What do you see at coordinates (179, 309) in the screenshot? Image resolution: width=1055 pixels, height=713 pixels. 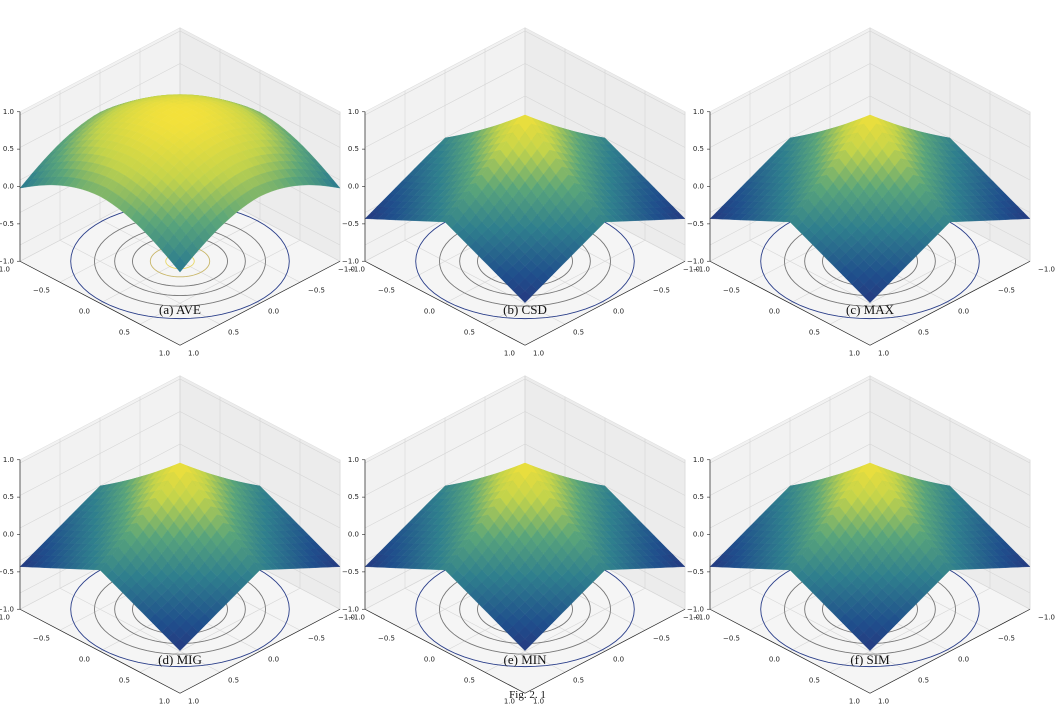 I see `caption-ave: (a) AVE` at bounding box center [179, 309].